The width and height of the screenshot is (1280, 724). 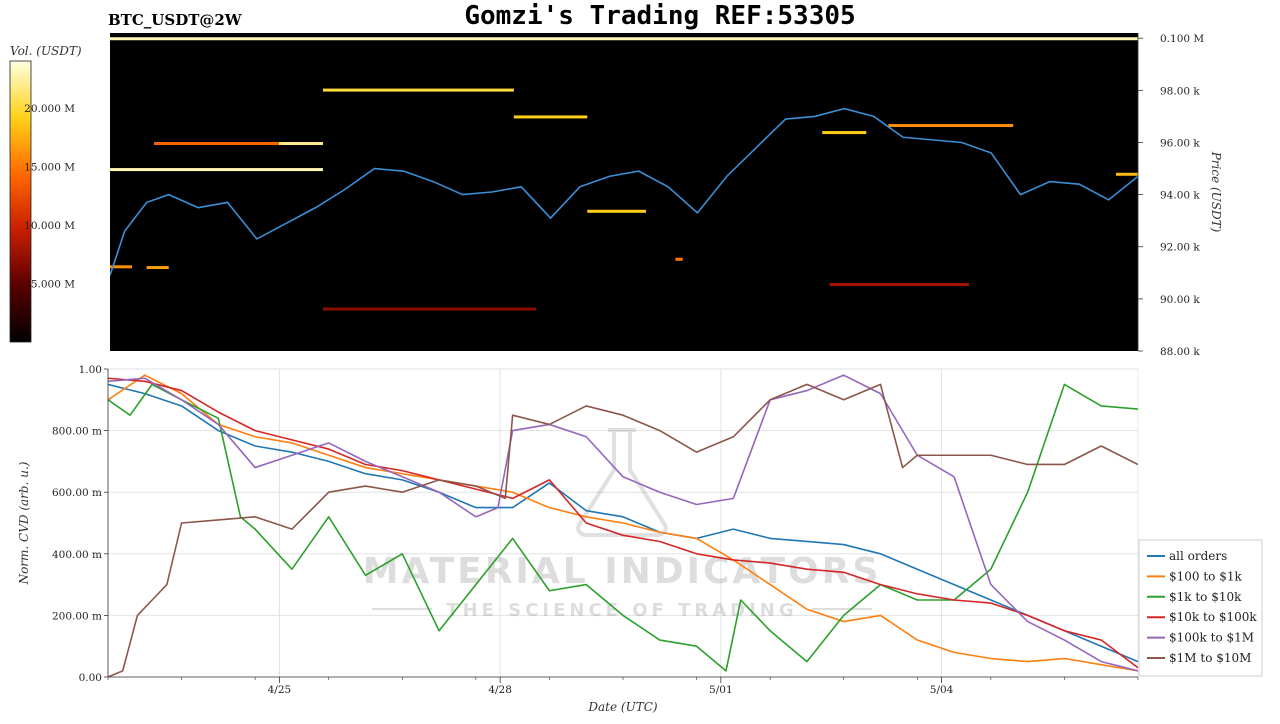 I want to click on cvd-x-tick-label: 4/28, so click(x=500, y=690).